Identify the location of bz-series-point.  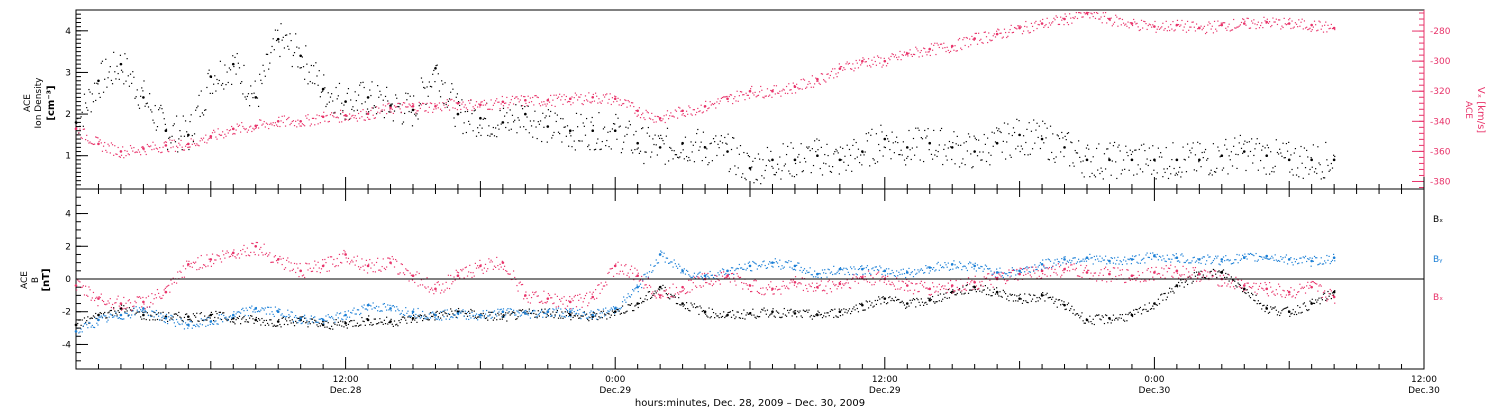
(121, 303).